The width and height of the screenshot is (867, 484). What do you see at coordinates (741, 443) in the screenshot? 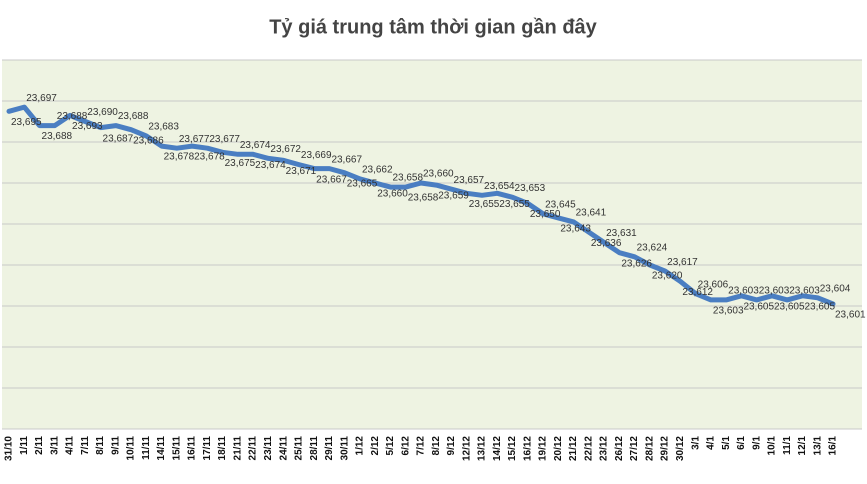
I see `x-tick-label: 6/1` at bounding box center [741, 443].